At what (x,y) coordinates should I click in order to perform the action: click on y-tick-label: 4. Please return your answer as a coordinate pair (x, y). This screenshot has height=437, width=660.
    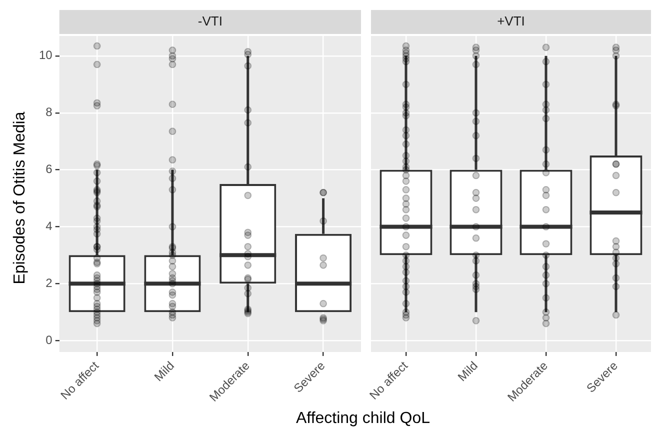
    Looking at the image, I should click on (49, 226).